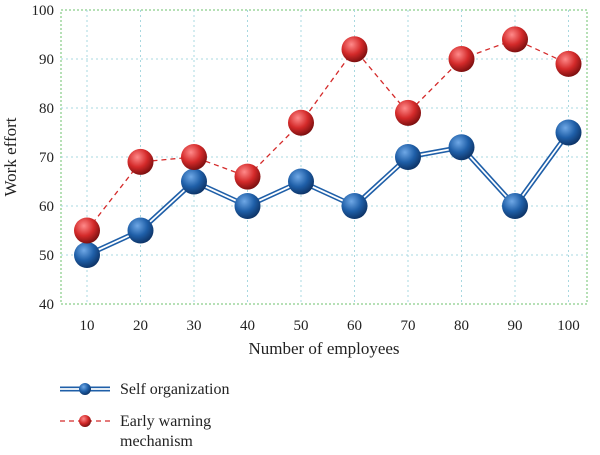 The height and width of the screenshot is (455, 600). Describe the element at coordinates (46, 305) in the screenshot. I see `y-tick-label: 40` at that location.